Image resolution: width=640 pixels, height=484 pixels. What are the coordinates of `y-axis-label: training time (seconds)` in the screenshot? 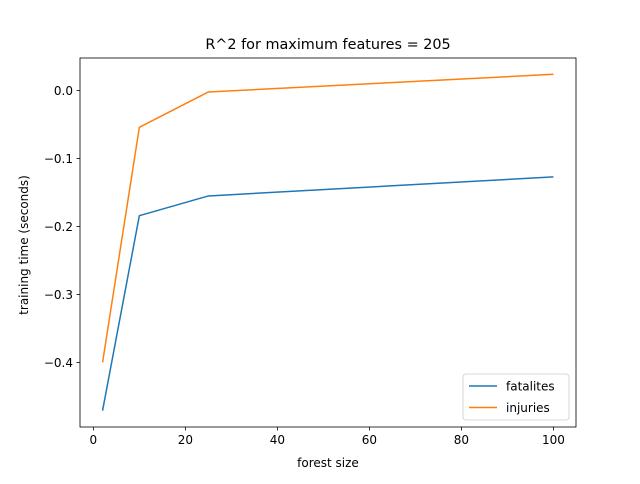 It's located at (24, 245).